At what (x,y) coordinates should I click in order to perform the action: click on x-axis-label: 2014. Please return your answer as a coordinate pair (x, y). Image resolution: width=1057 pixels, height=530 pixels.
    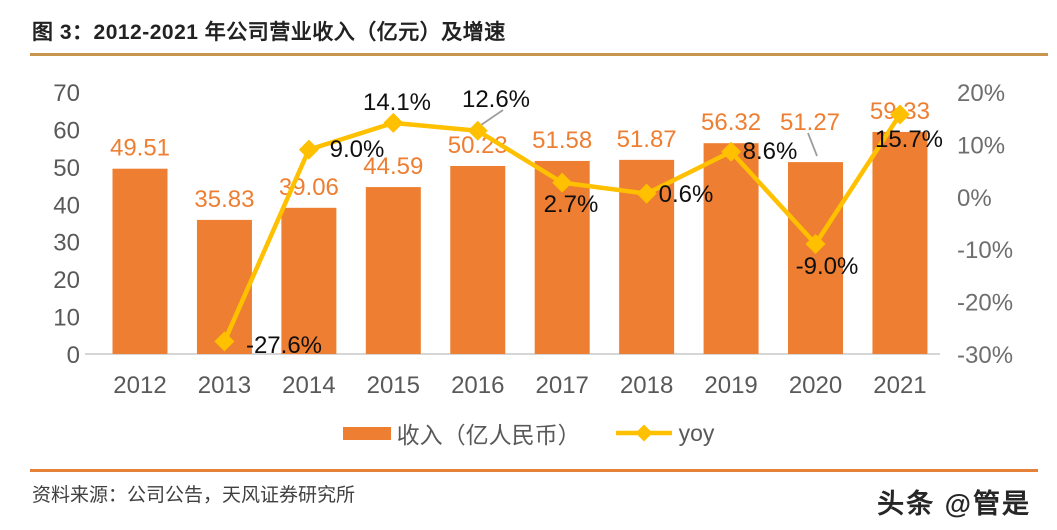
    Looking at the image, I should click on (308, 385).